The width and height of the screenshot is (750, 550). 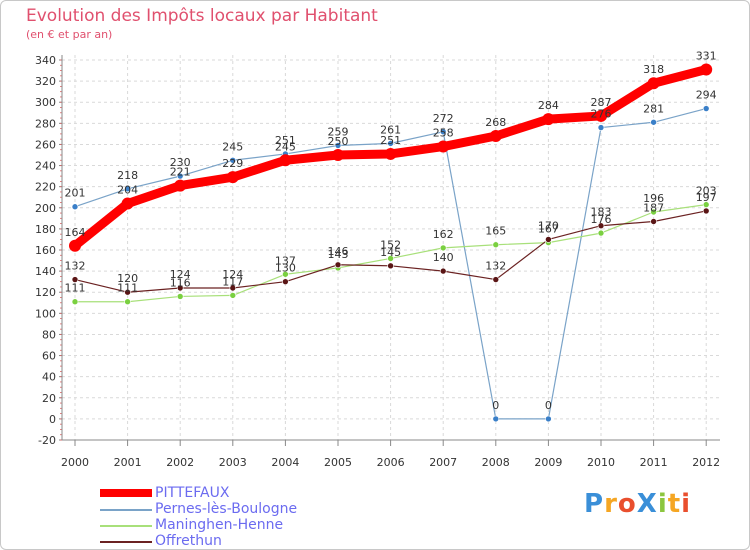 I want to click on data-label: 259, so click(x=338, y=132).